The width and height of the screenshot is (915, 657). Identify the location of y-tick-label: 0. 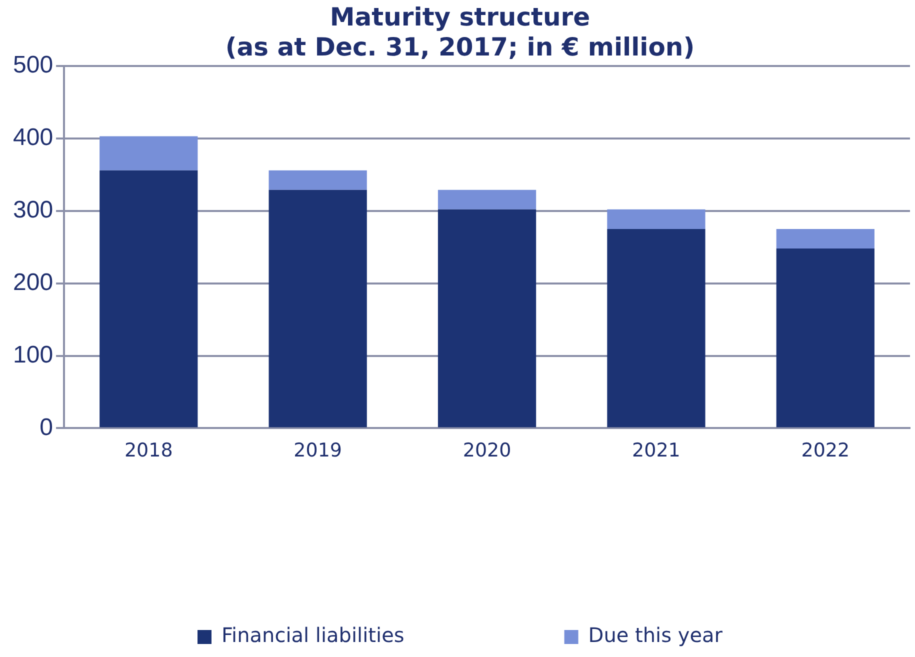
(47, 427).